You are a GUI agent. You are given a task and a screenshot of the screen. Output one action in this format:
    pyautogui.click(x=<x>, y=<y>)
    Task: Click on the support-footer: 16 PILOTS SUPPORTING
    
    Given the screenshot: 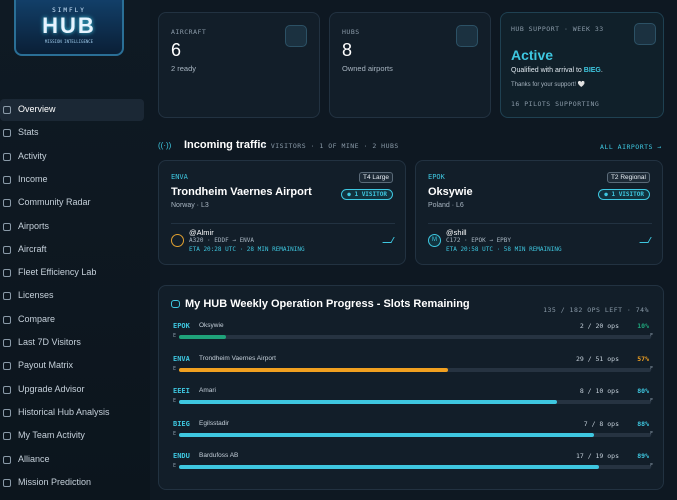 What is the action you would take?
    pyautogui.click(x=555, y=104)
    